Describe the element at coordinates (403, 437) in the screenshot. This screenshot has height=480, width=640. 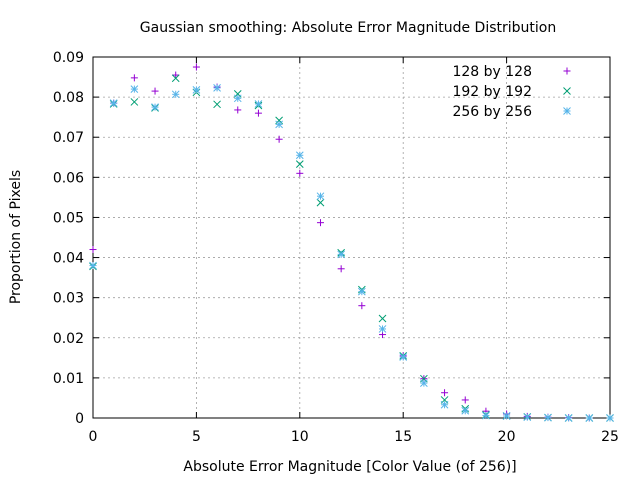
I see `x-tick-label: 15` at that location.